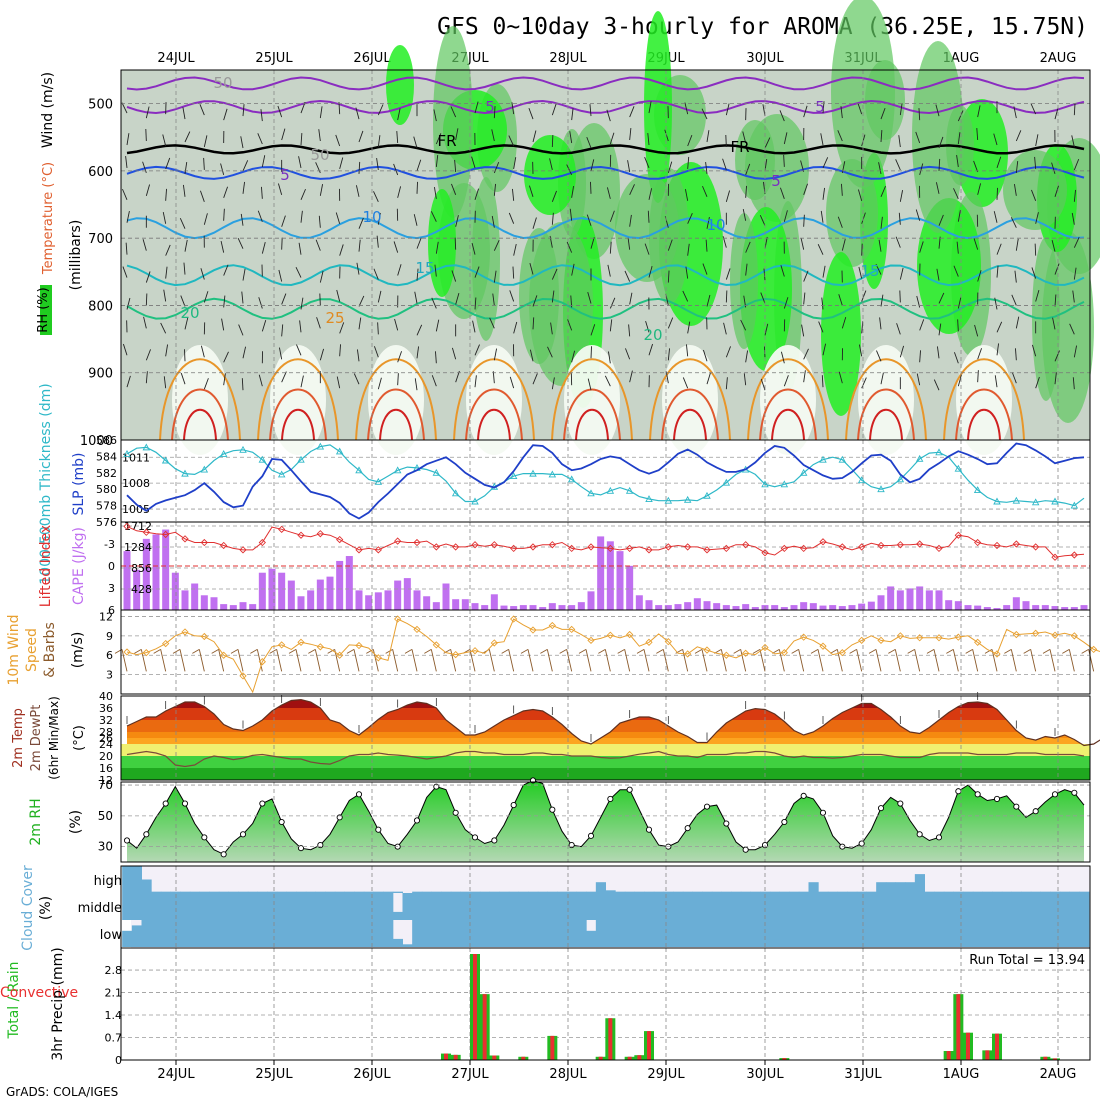  What do you see at coordinates (138, 526) in the screenshot?
I see `cape-tick-3: 1712` at bounding box center [138, 526].